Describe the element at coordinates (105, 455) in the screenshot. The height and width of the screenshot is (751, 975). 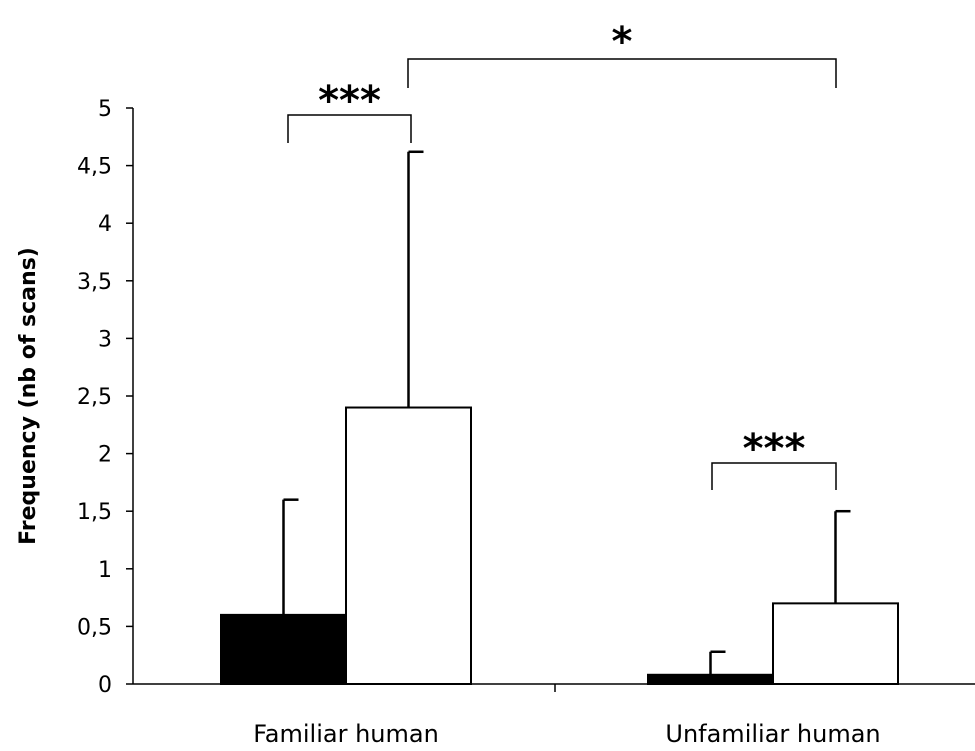
I see `y-tick-label: 2` at that location.